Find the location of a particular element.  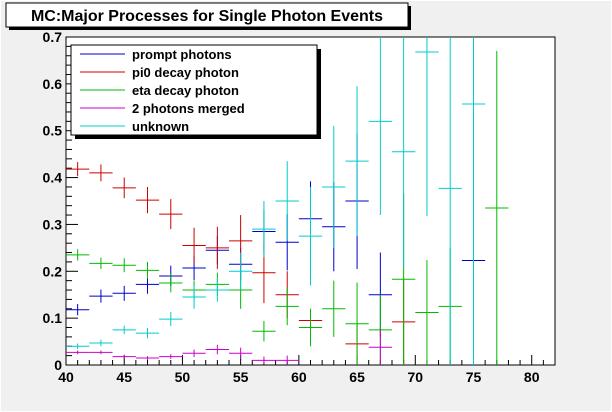

title-box is located at coordinates (207, 15).